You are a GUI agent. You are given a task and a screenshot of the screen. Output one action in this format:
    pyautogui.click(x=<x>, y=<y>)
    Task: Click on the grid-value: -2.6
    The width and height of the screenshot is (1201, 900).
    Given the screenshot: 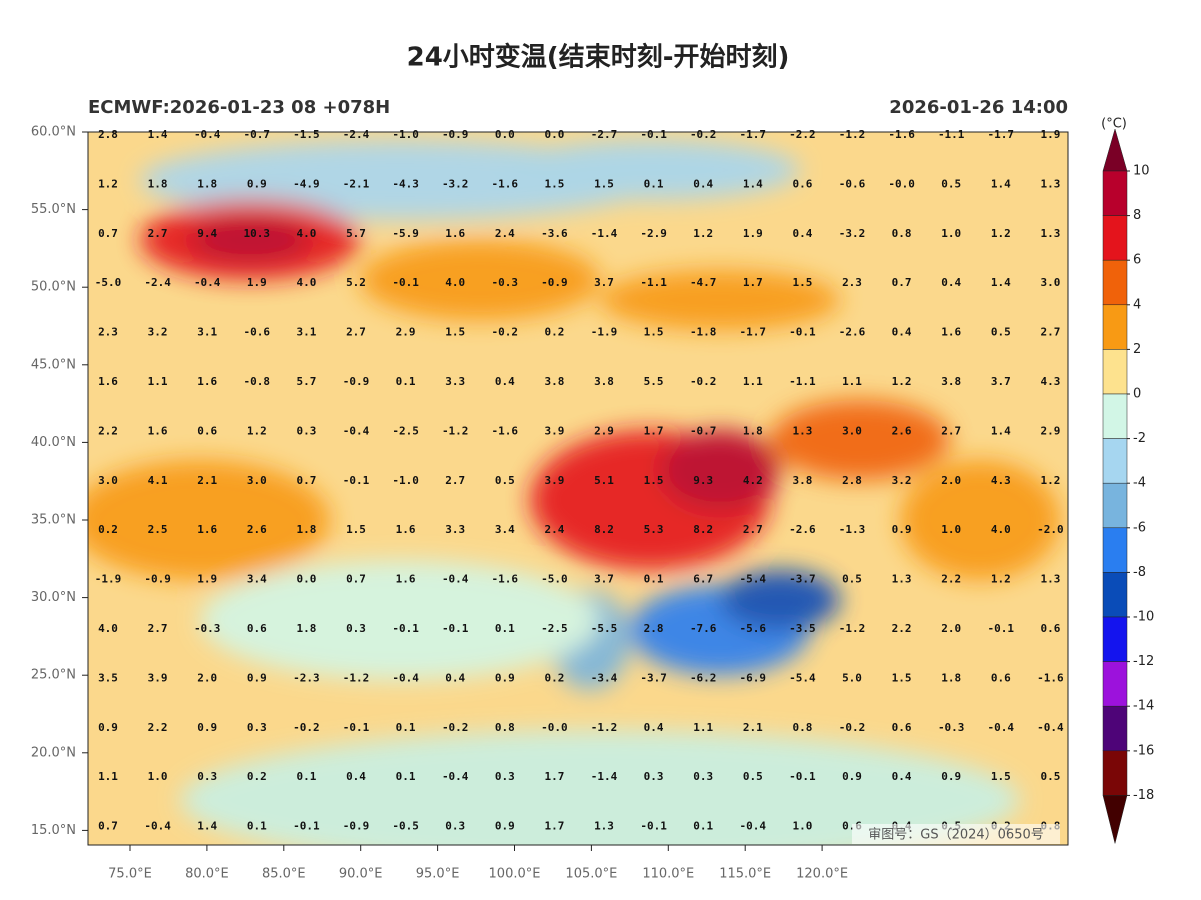 What is the action you would take?
    pyautogui.click(x=852, y=332)
    